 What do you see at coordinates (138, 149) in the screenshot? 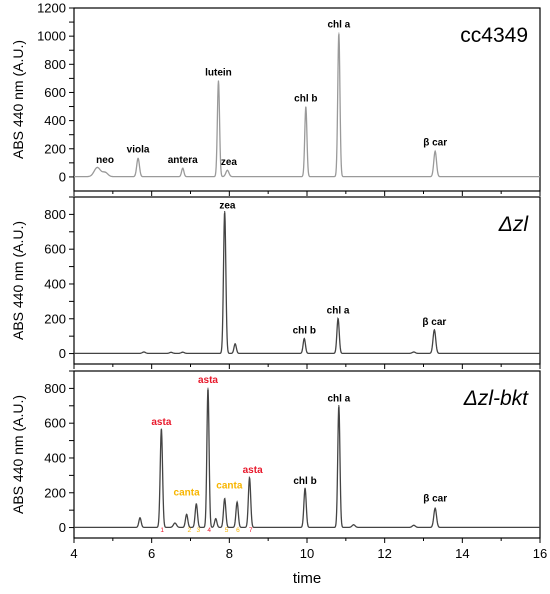
I see `peak-label: viola` at bounding box center [138, 149].